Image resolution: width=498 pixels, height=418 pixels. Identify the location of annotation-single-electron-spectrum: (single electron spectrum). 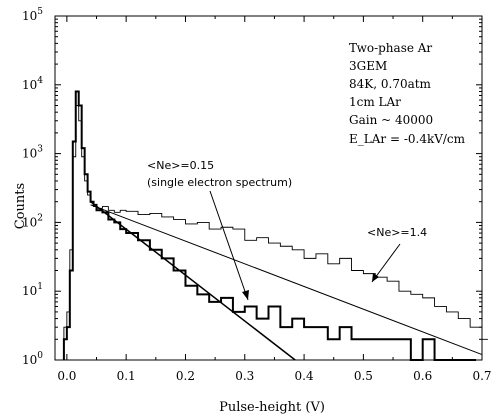
(219, 182).